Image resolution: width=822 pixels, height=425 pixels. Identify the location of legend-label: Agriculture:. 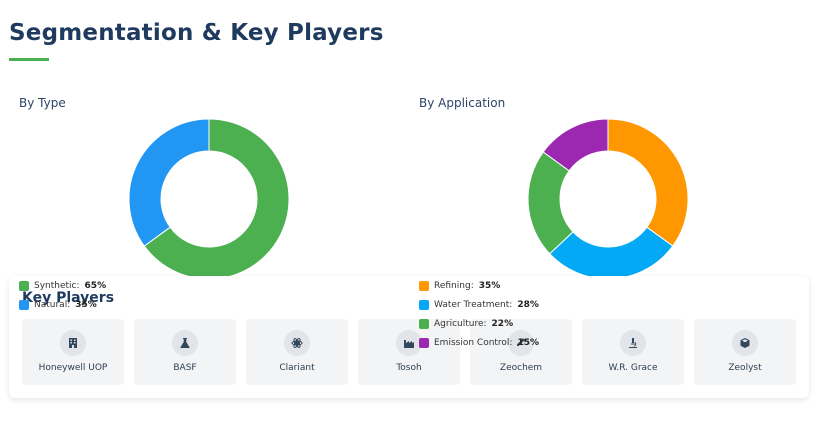
(460, 323).